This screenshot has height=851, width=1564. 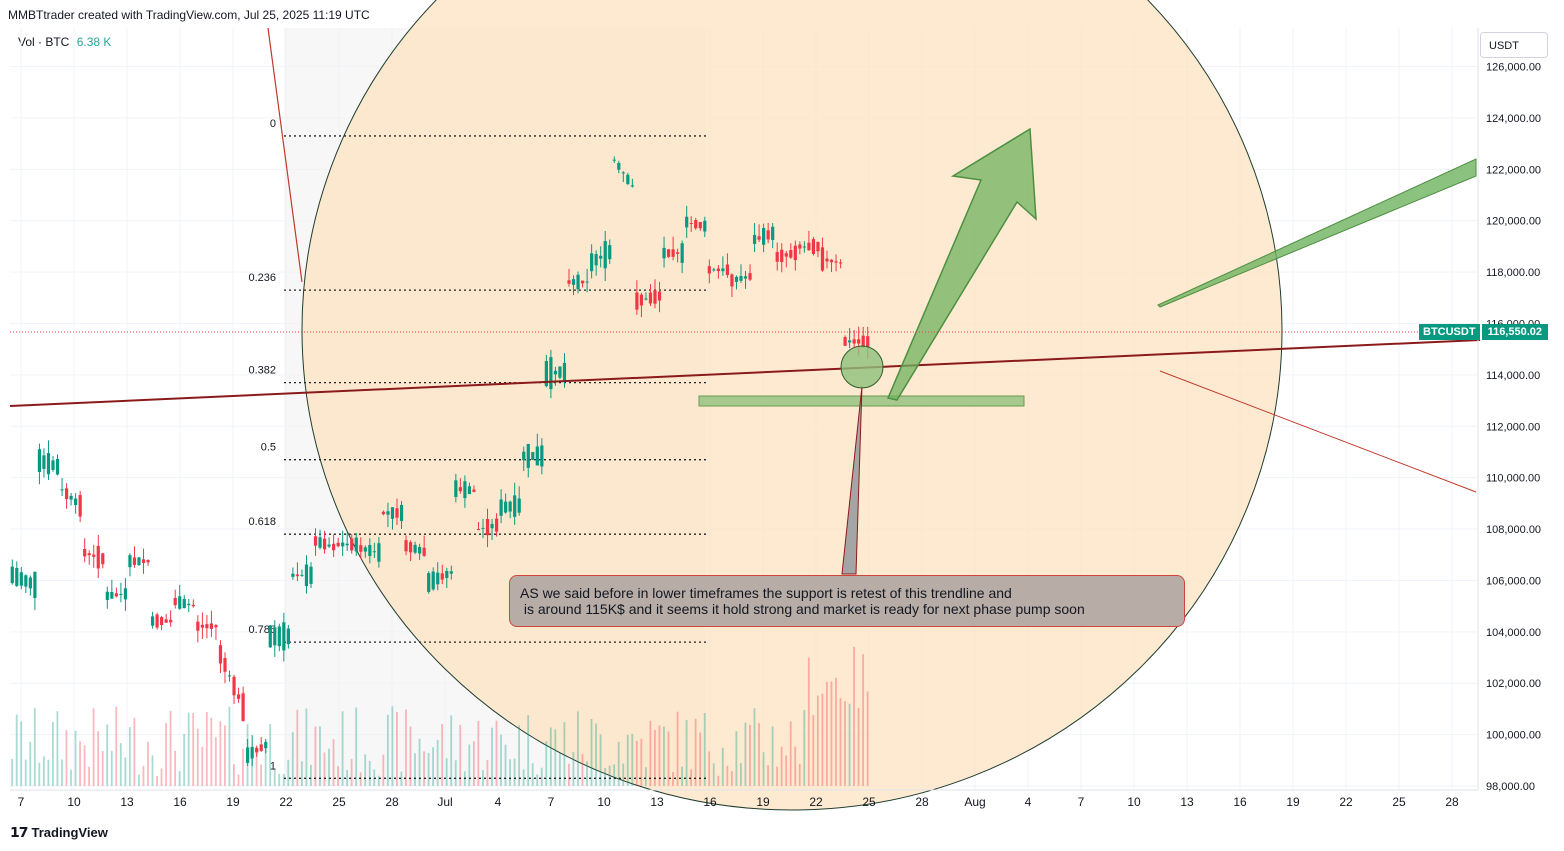 I want to click on price-tick-label: 98,000.00, so click(x=1510, y=787).